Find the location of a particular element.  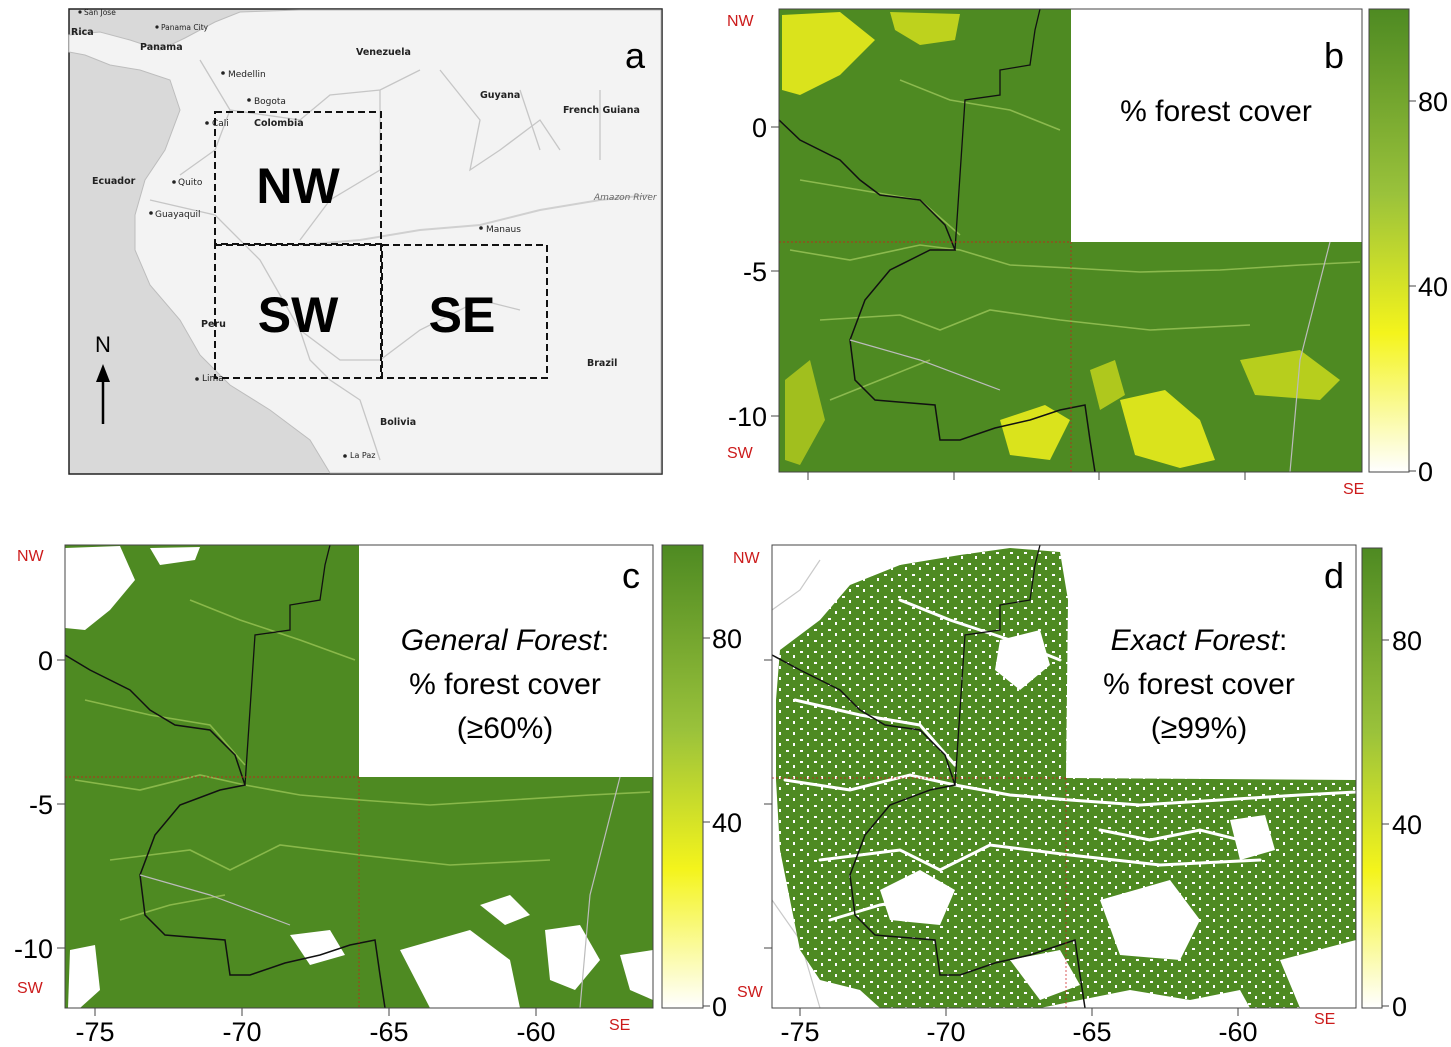

north-label: N is located at coordinates (103, 344).